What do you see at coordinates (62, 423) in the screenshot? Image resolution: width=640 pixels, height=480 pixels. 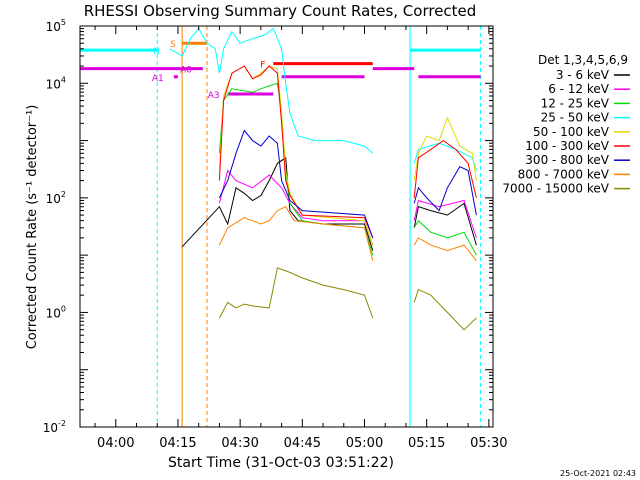 I see `y-tick-exponent: -2` at bounding box center [62, 423].